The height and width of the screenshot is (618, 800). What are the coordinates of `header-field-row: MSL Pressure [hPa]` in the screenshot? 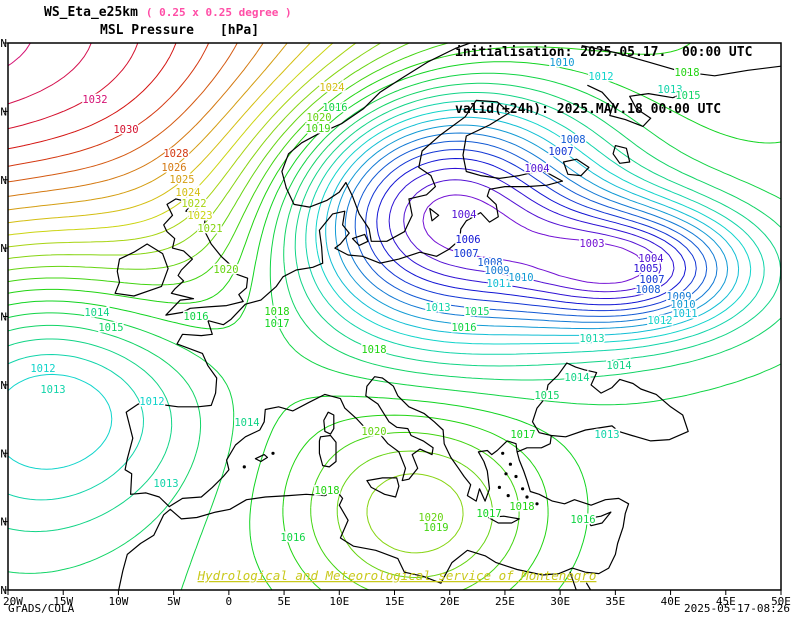 It's located at (179, 30).